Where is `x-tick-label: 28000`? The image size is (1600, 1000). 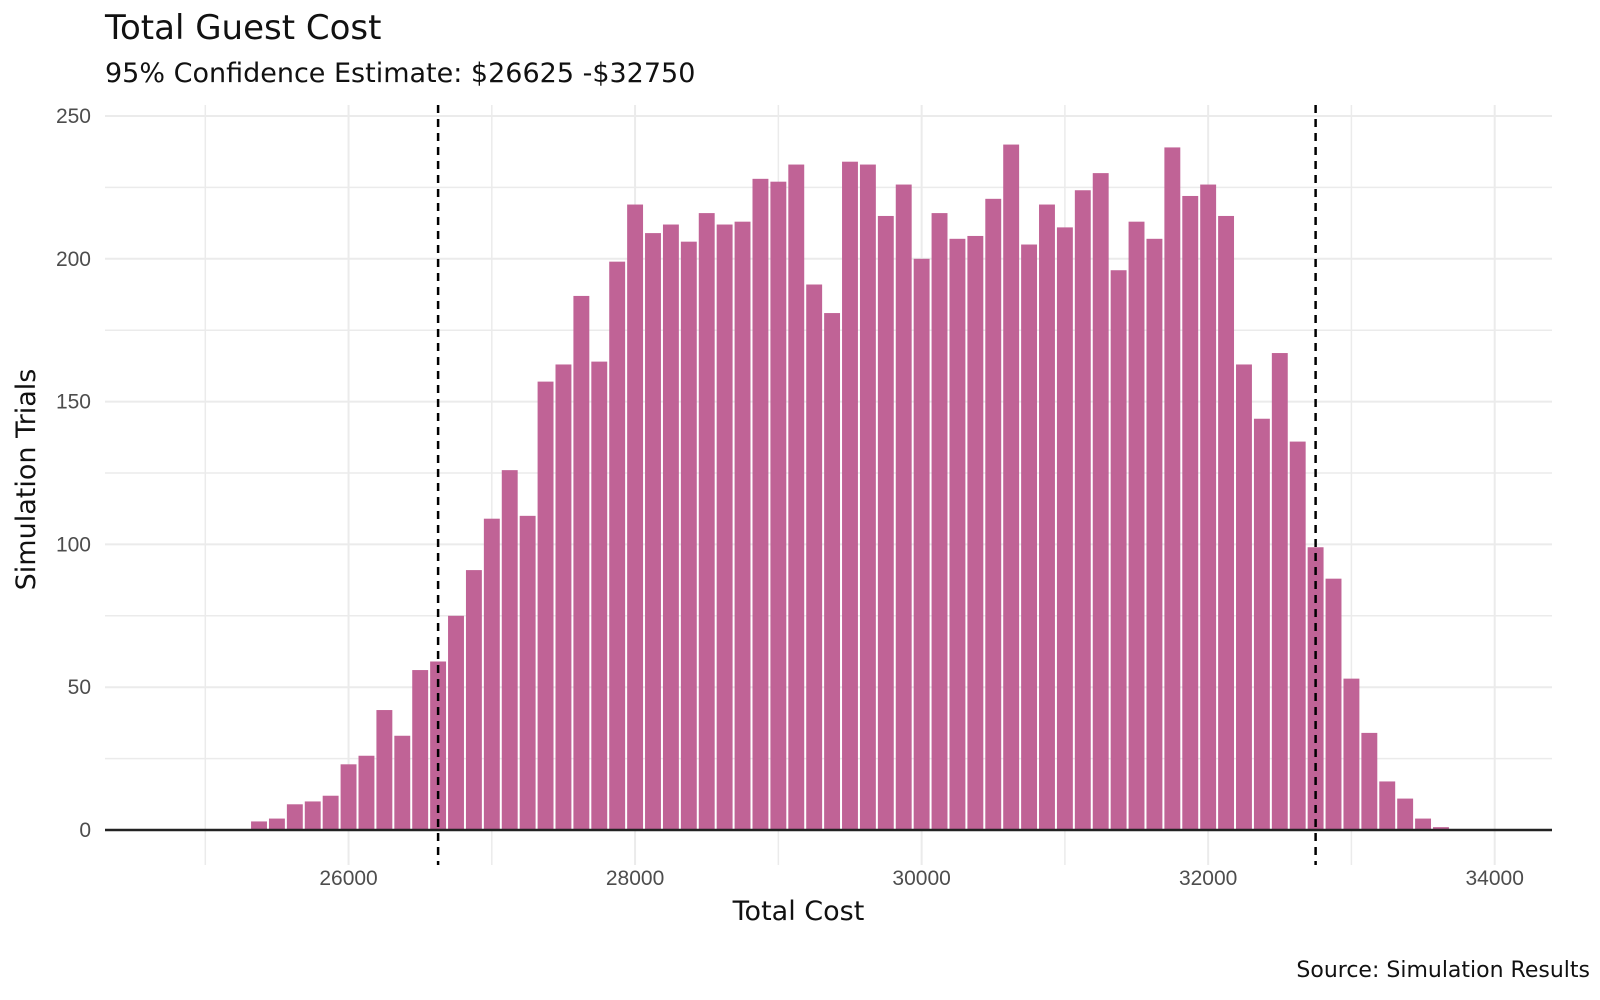
x-tick-label: 28000 is located at coordinates (635, 878).